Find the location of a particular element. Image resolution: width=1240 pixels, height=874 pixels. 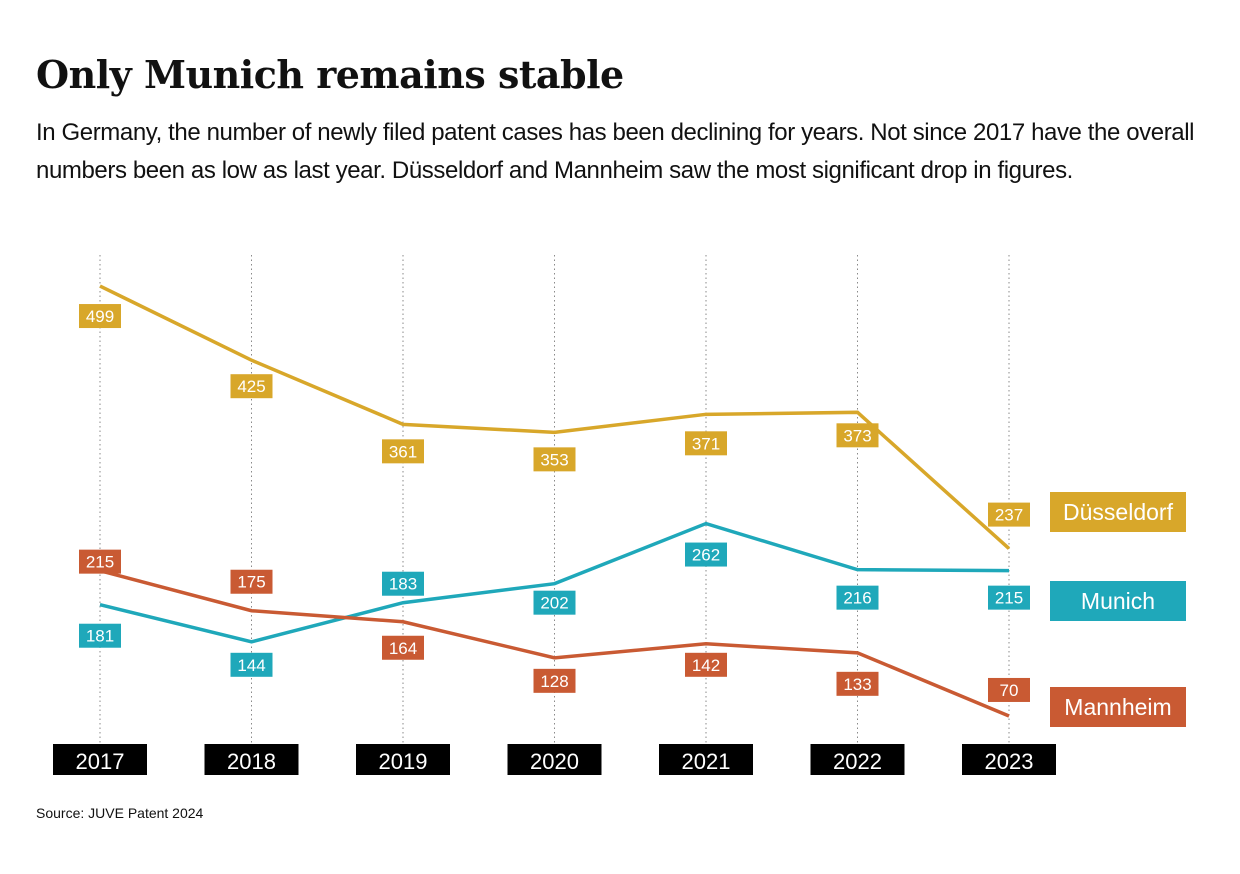

data-label-text: 183 is located at coordinates (403, 584).